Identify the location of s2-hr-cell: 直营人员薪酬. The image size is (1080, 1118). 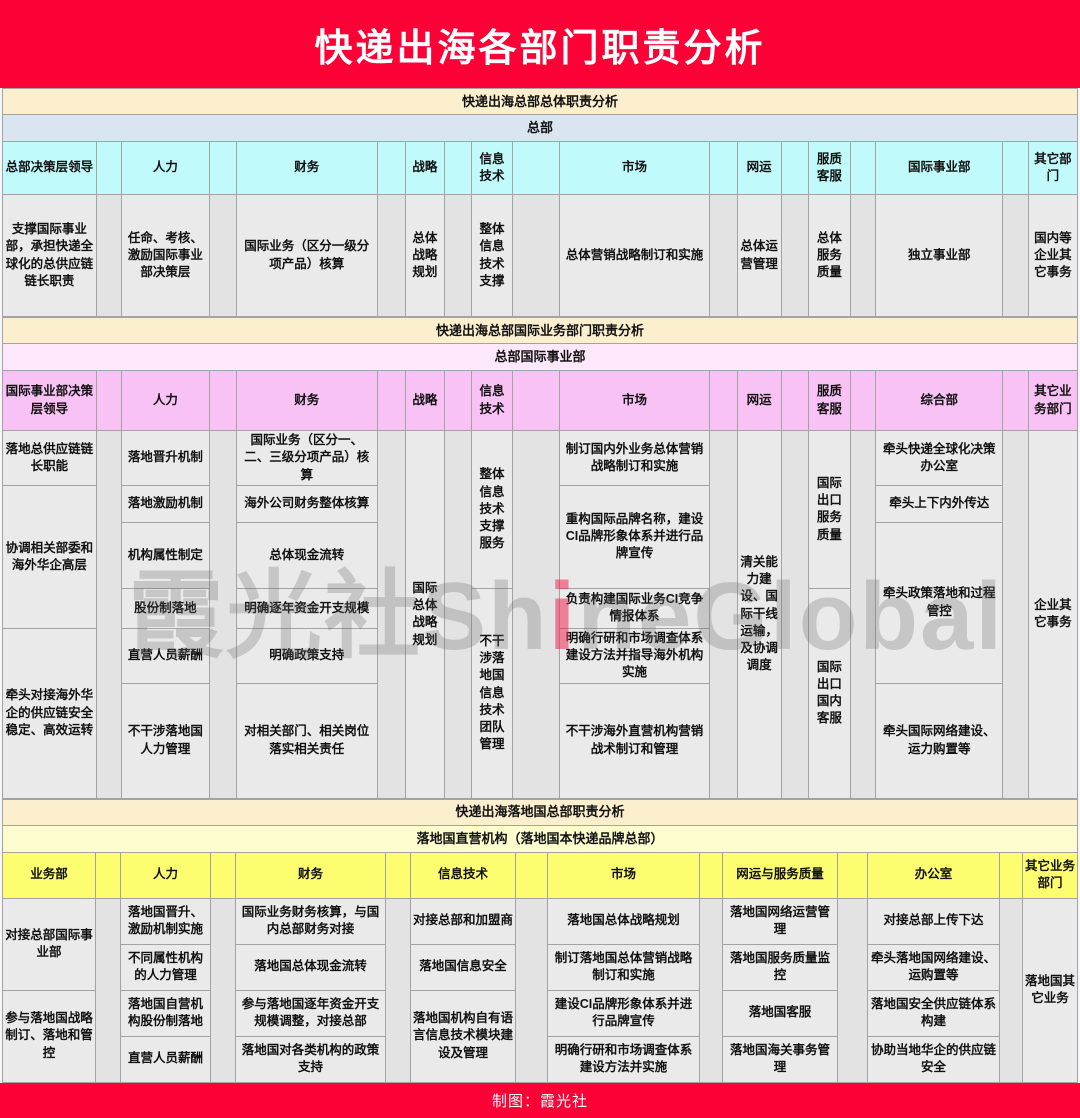
(165, 655).